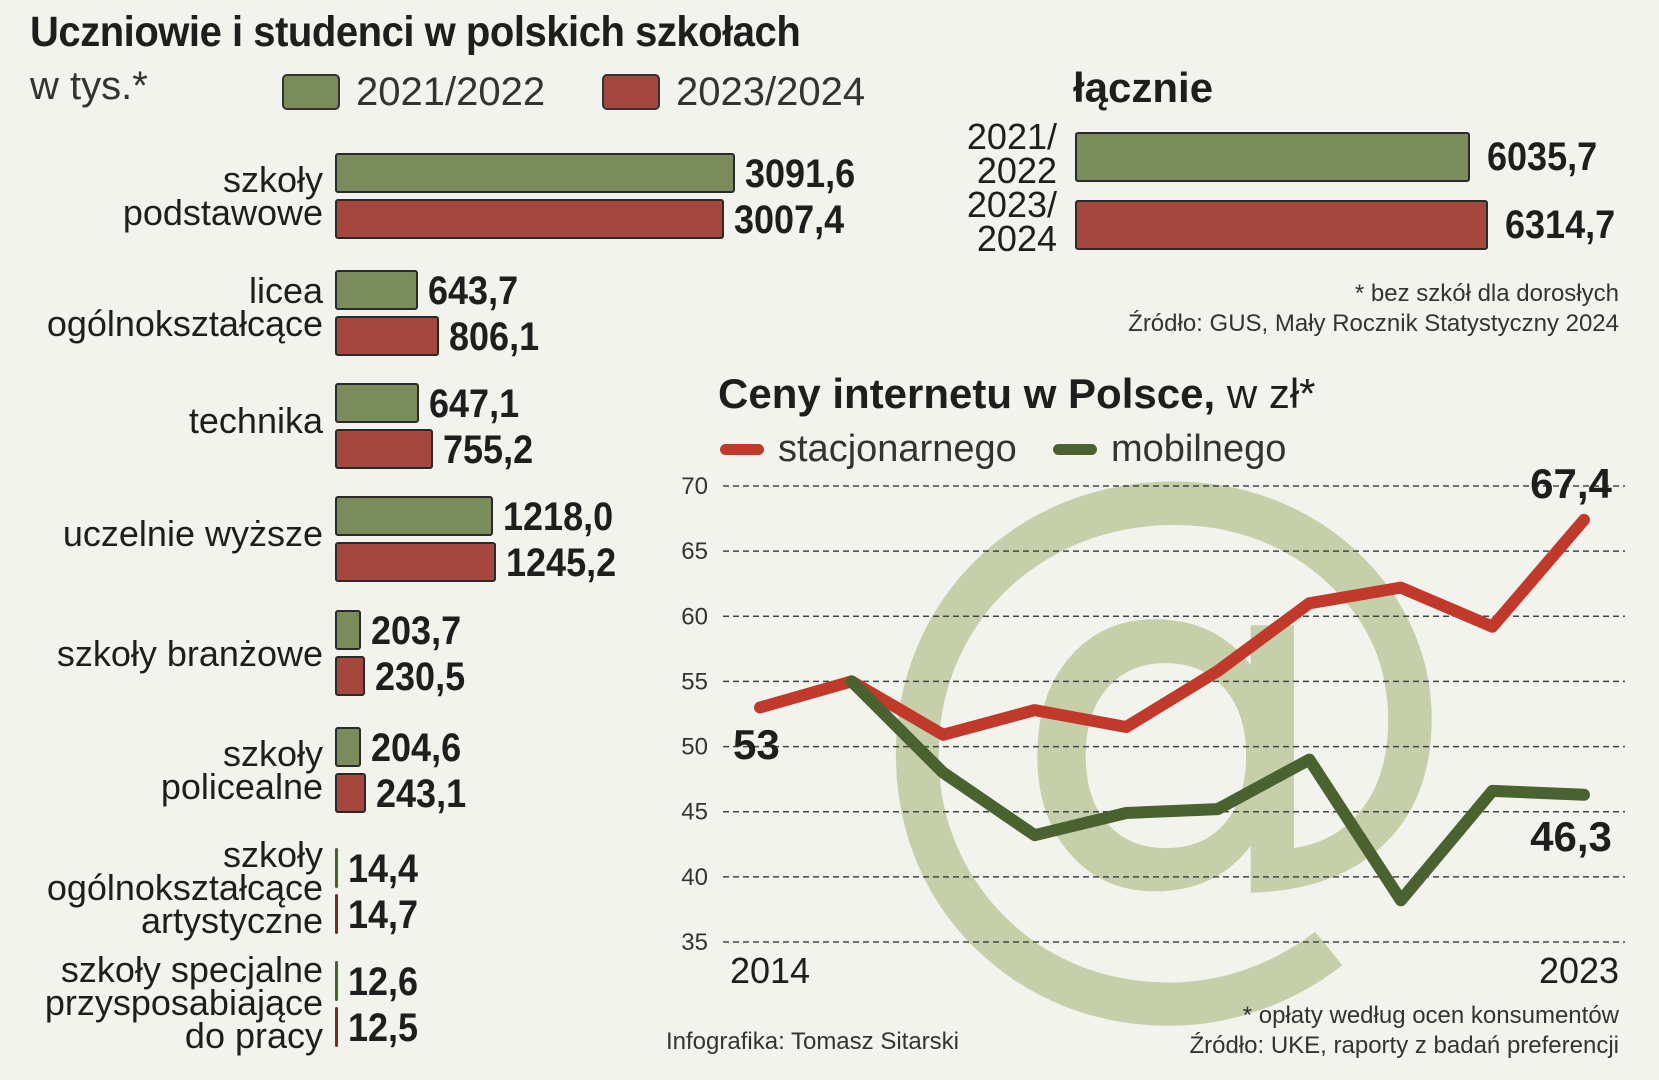 The image size is (1659, 1080). I want to click on total-year-label: 2023/2024, so click(1011, 221).